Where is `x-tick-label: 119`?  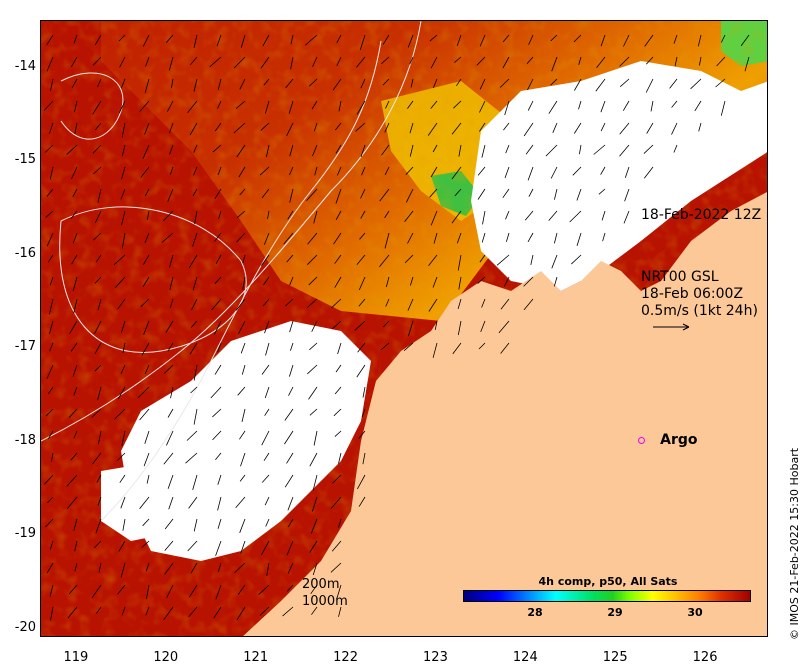
x-tick-label: 119 is located at coordinates (76, 657).